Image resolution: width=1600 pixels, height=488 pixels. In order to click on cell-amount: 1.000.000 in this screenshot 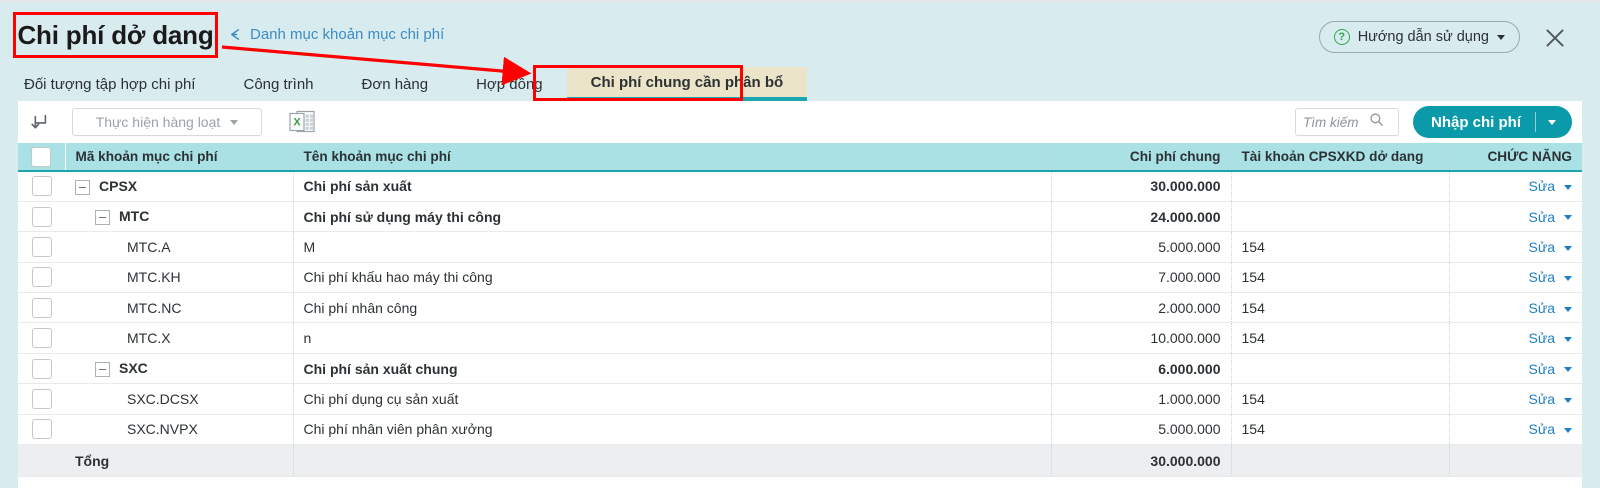, I will do `click(1141, 399)`.